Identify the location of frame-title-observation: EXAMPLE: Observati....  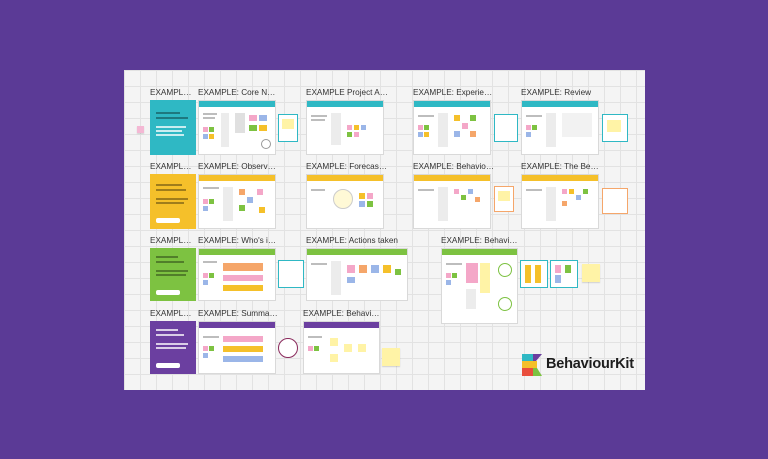
(238, 166).